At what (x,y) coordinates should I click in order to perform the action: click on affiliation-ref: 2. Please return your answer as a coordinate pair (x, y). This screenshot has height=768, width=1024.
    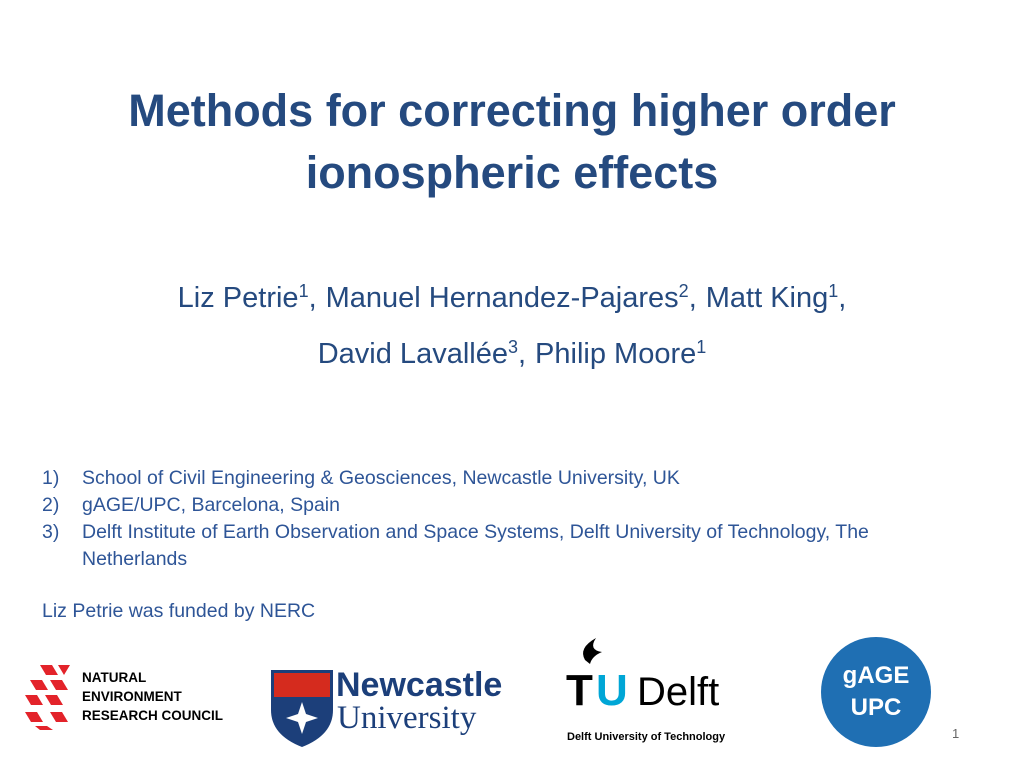
    Looking at the image, I should click on (683, 291).